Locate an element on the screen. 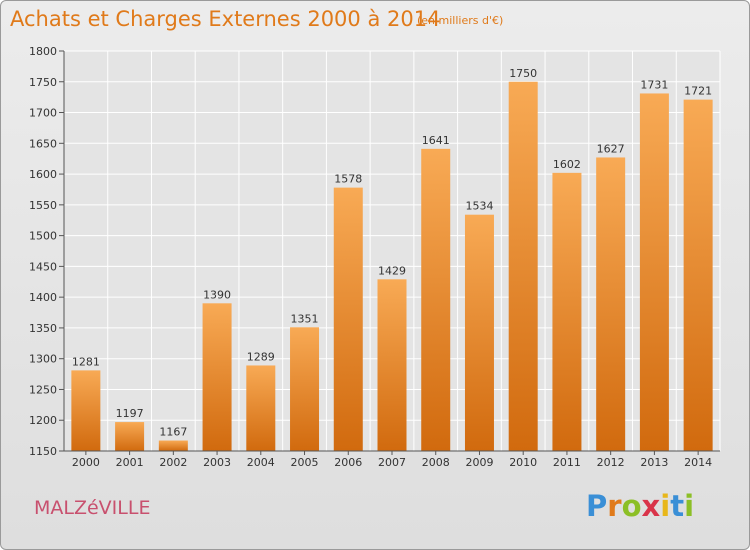 Image resolution: width=750 pixels, height=550 pixels. data-label: 1289 is located at coordinates (261, 356).